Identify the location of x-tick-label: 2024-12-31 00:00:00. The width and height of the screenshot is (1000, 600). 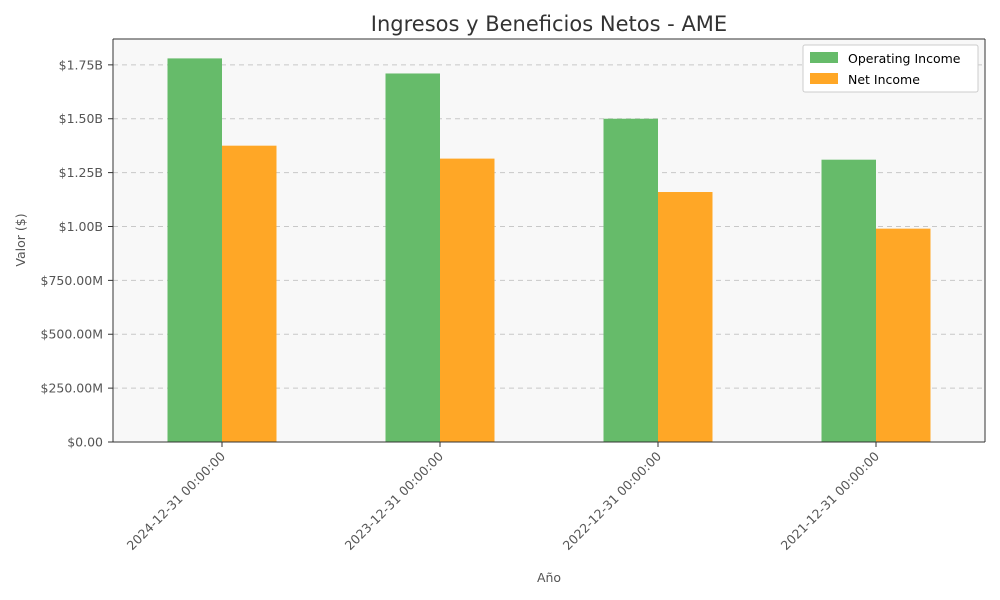
(176, 500).